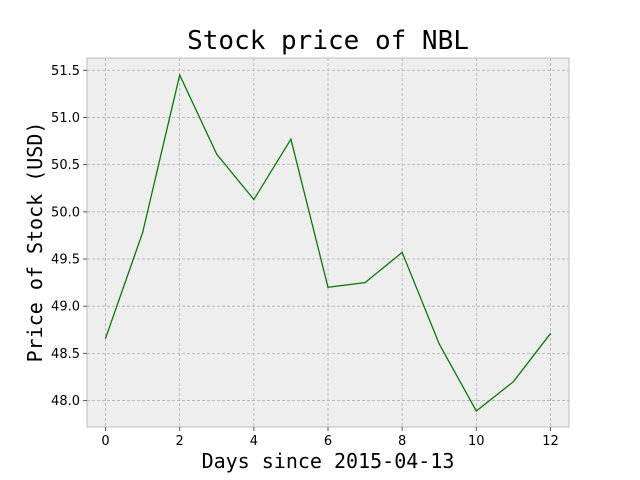 The height and width of the screenshot is (480, 640). What do you see at coordinates (328, 41) in the screenshot?
I see `chart-title: Stock price of NBL` at bounding box center [328, 41].